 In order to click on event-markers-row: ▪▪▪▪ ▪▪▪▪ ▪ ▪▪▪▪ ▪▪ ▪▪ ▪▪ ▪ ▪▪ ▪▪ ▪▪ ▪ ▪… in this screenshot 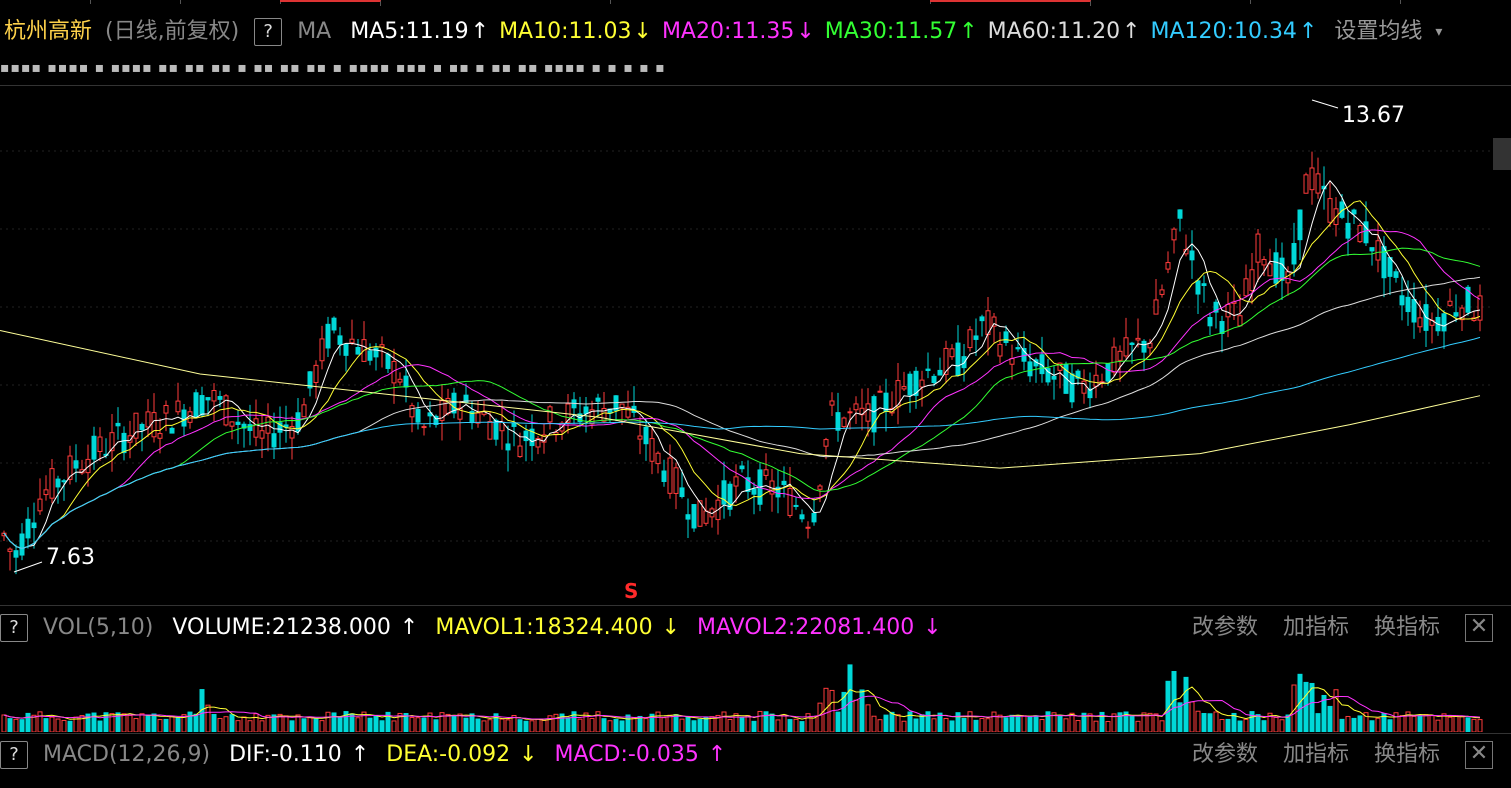, I will do `click(333, 68)`.